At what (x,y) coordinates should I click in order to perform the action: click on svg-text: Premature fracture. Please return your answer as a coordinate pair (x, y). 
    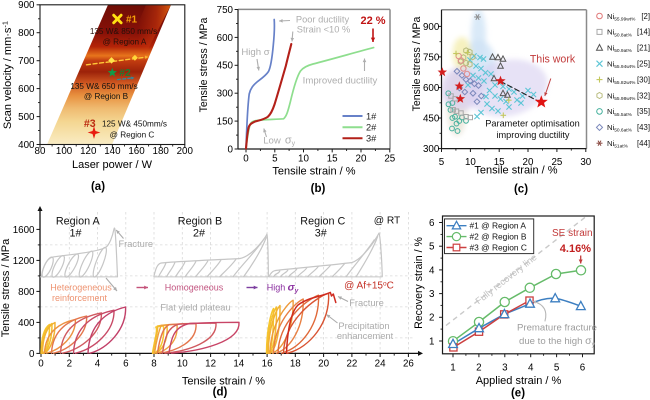
    Looking at the image, I should click on (557, 327).